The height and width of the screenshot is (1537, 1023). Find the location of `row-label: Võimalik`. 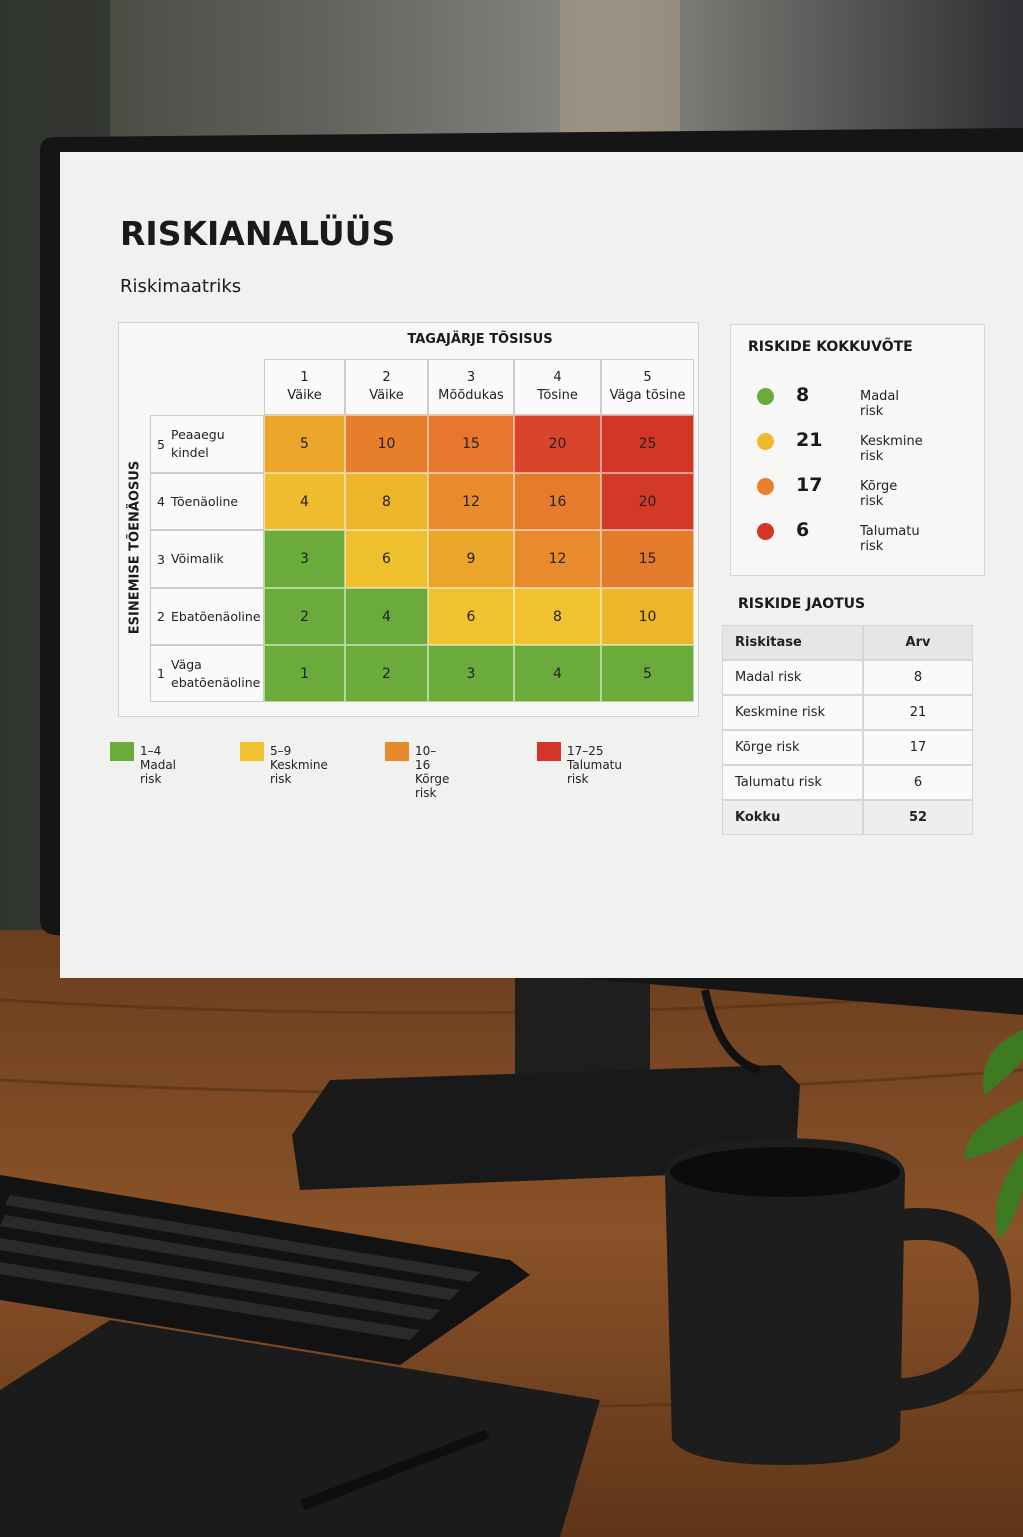

row-label: Võimalik is located at coordinates (197, 558).